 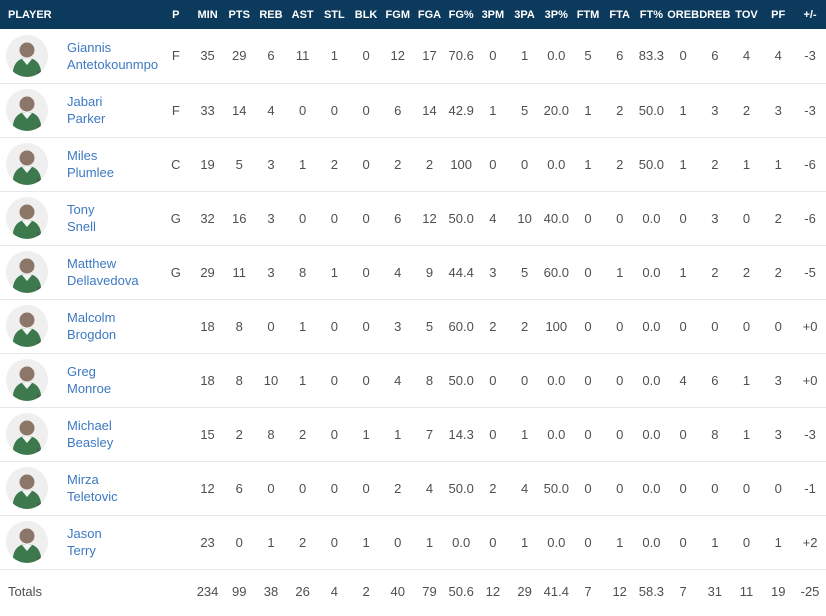 I want to click on stat-cell-reb: 1, so click(x=271, y=542).